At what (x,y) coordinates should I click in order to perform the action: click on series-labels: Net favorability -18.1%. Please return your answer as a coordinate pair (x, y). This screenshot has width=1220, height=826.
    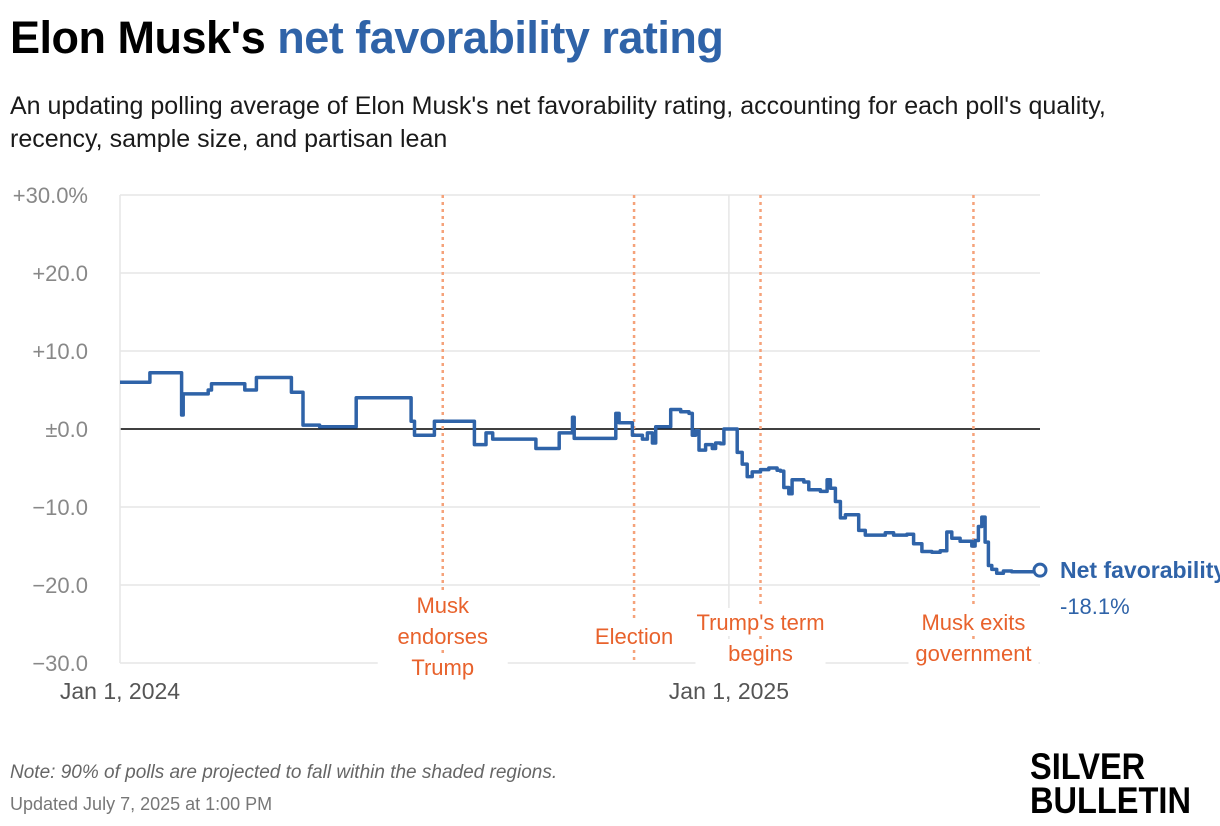
    Looking at the image, I should click on (1140, 588).